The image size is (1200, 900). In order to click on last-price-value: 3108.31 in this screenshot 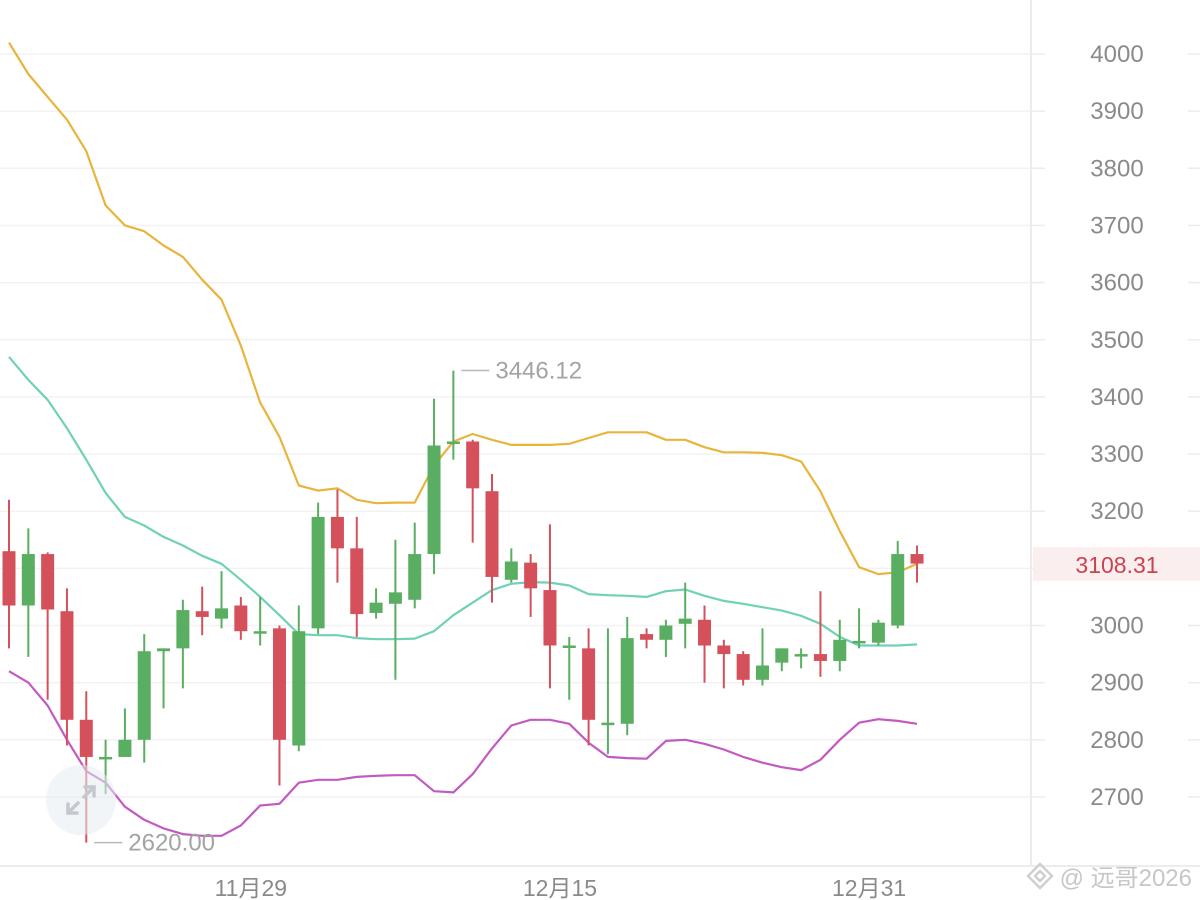, I will do `click(1116, 565)`.